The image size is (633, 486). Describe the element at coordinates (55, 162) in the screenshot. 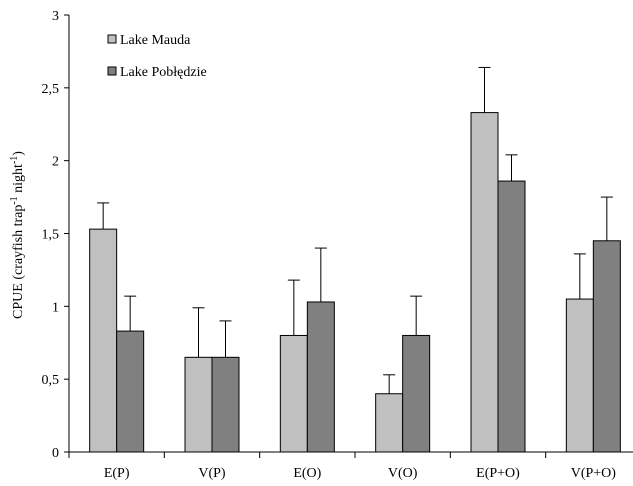

I see `y-tick-label: 2` at that location.